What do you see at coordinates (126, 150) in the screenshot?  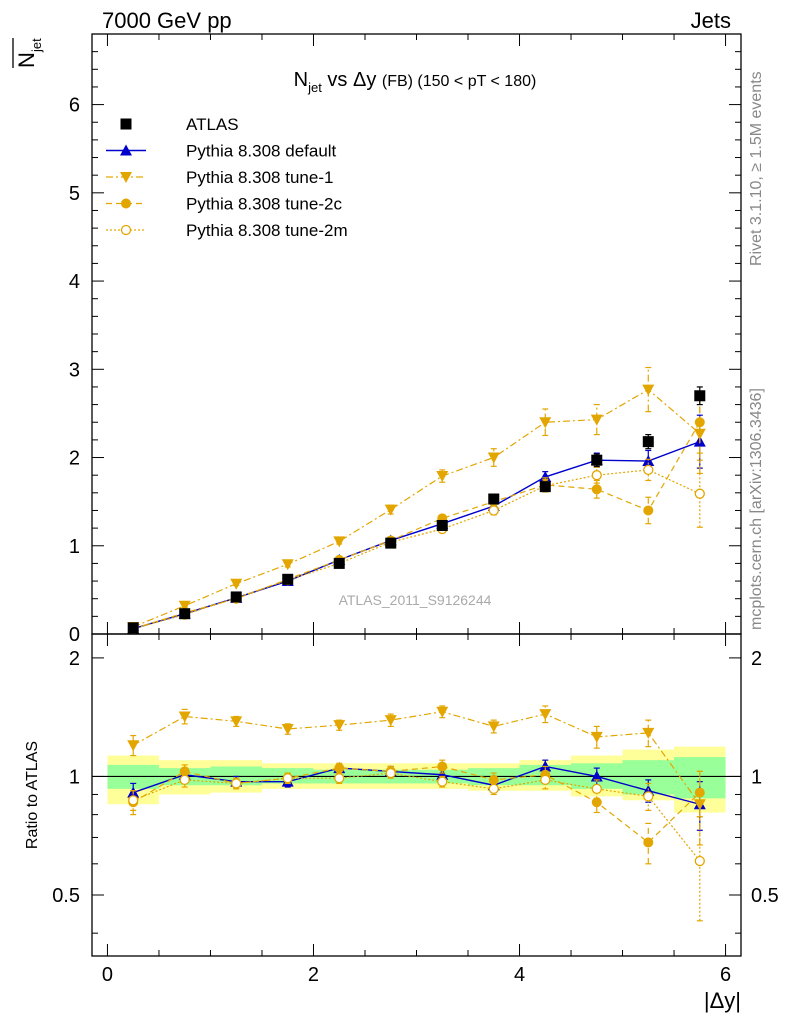 I see `legend-marker-default` at bounding box center [126, 150].